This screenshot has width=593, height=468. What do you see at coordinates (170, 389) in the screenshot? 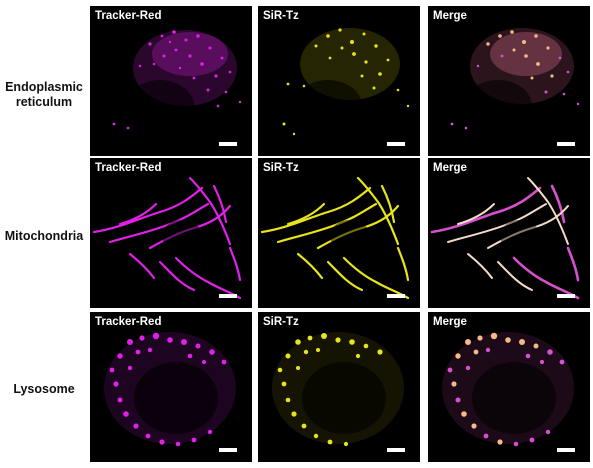
I see `lyso-tracker-image` at bounding box center [170, 389].